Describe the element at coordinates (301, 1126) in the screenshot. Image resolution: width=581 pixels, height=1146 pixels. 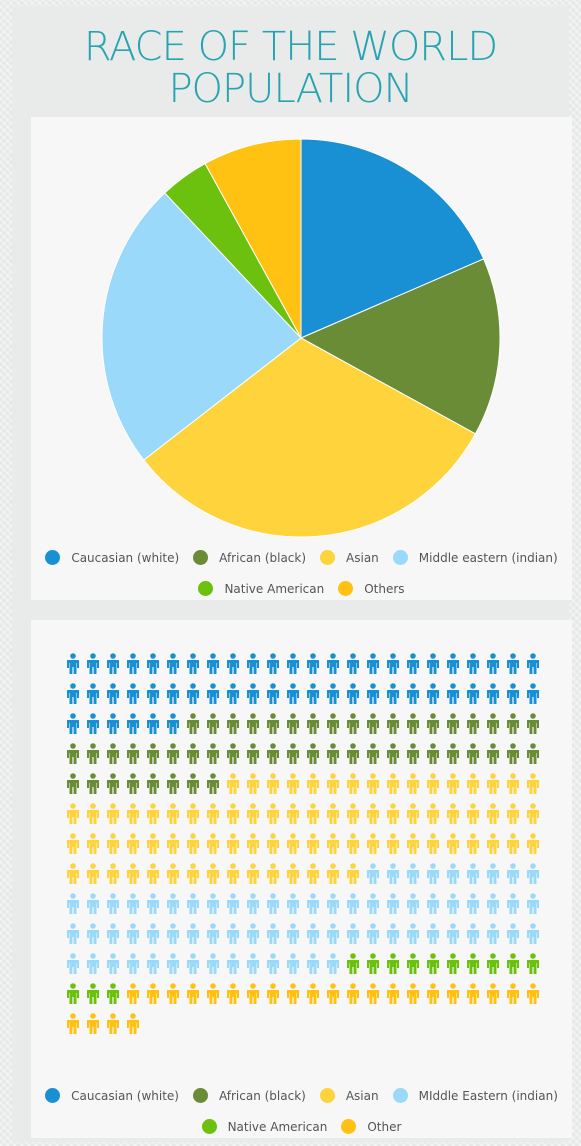
I see `pictogram-legend-row-2: Native American Other` at that location.